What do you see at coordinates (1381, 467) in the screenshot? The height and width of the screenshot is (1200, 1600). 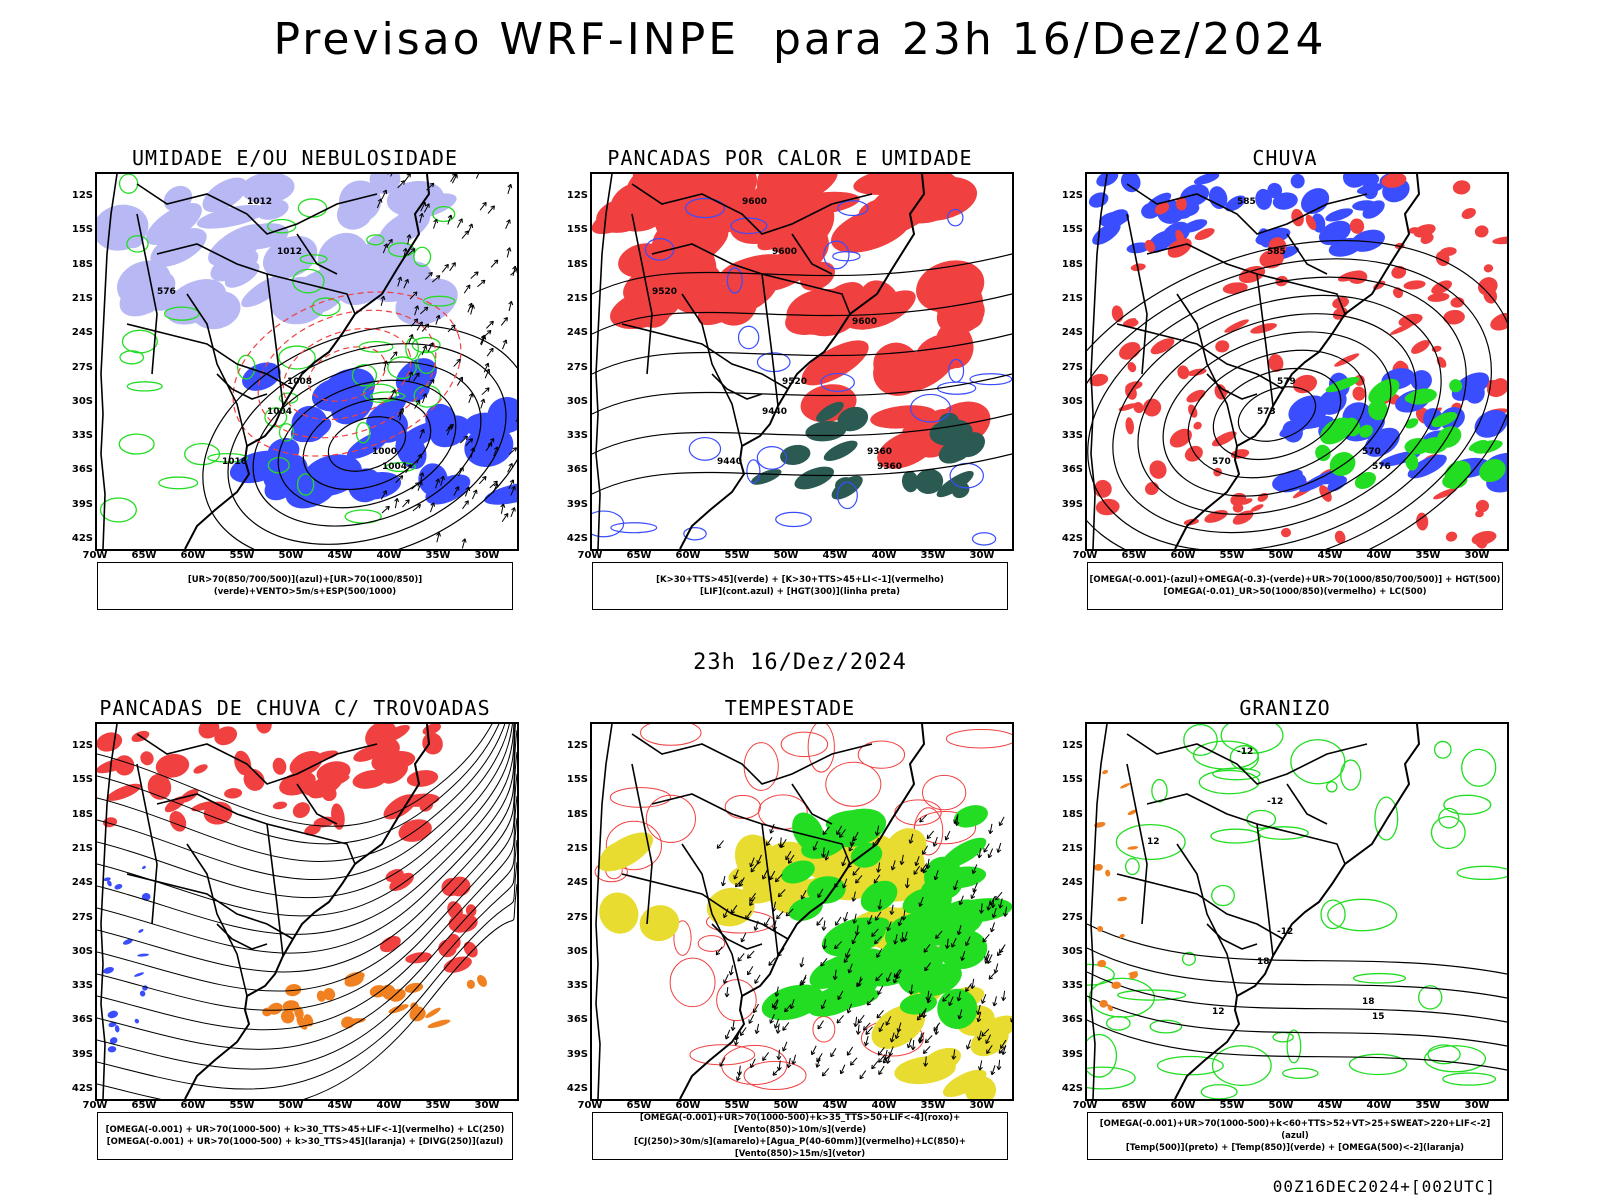 I see `contour-label: 576` at bounding box center [1381, 467].